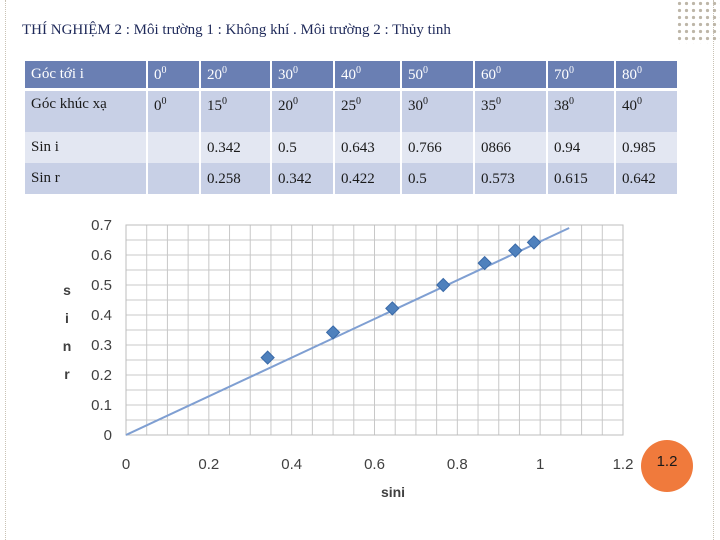  What do you see at coordinates (101, 255) in the screenshot?
I see `y-tick-label: 0.6` at bounding box center [101, 255].